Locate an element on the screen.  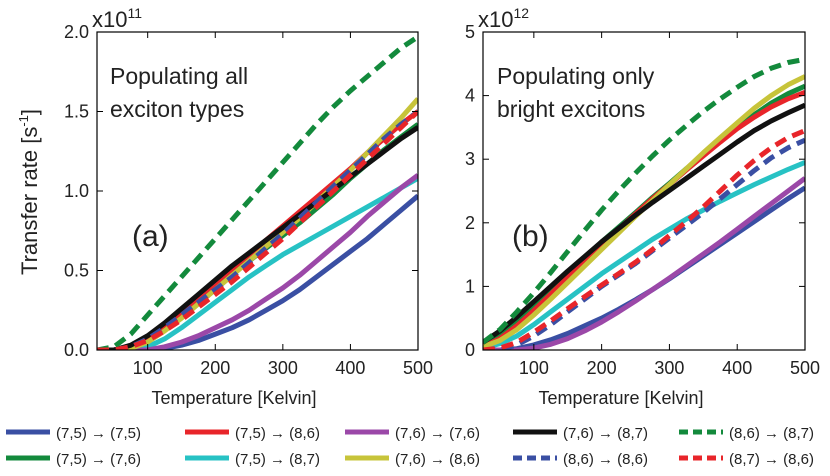
y-tick-label-b: 2 is located at coordinates (470, 223).